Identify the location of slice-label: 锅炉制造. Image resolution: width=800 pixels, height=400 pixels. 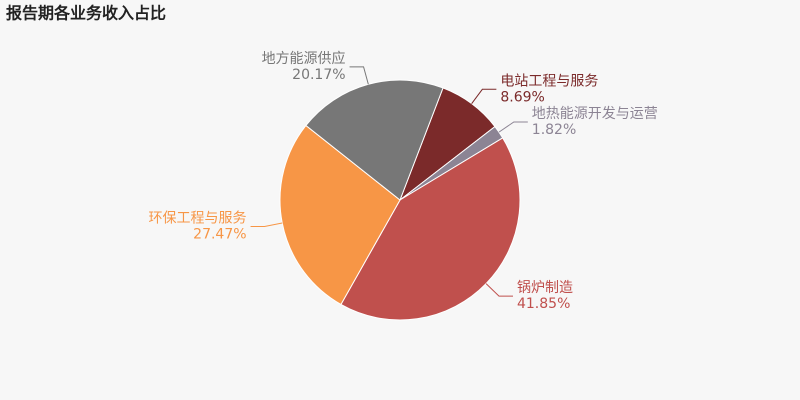
(545, 288).